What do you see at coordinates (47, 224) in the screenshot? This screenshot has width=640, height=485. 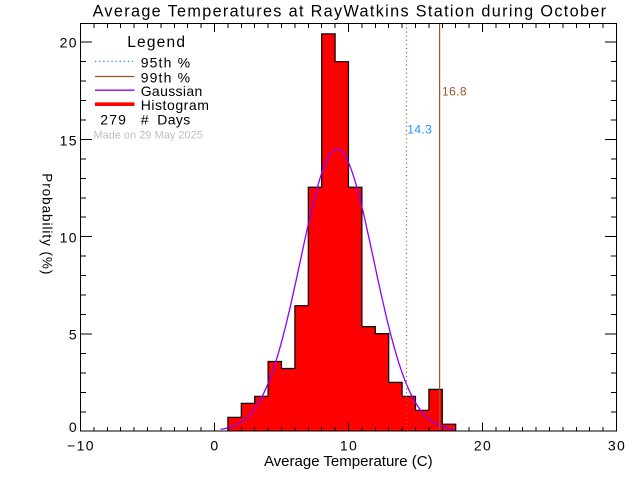 I see `svg-text: Probability (%)` at bounding box center [47, 224].